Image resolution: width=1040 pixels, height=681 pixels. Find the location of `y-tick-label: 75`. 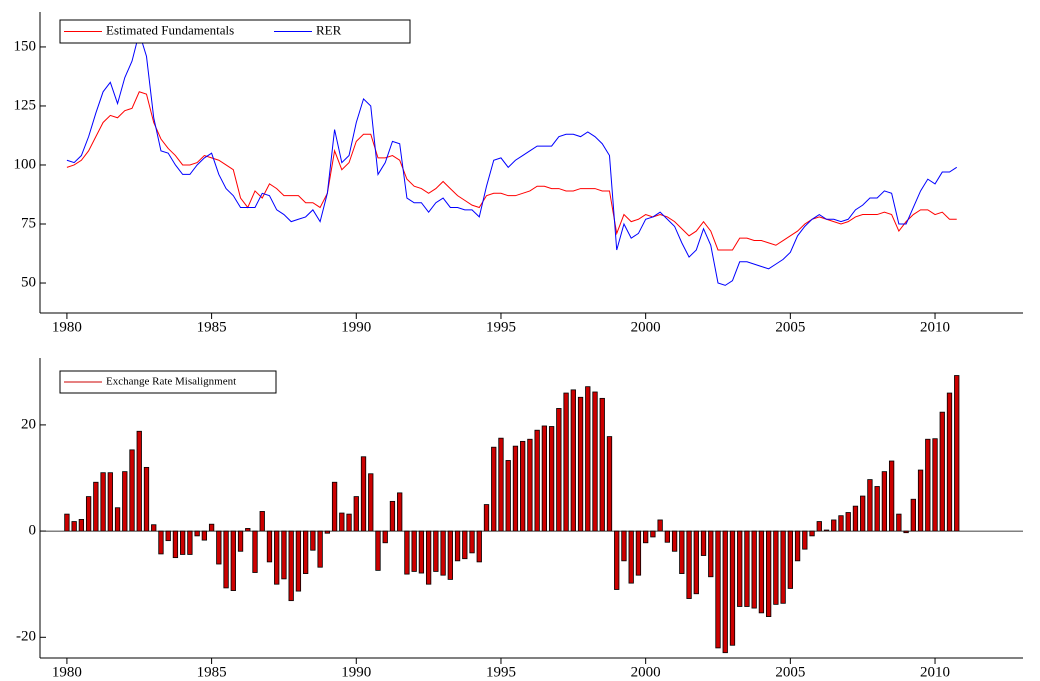

y-tick-label: 75 is located at coordinates (28, 223).